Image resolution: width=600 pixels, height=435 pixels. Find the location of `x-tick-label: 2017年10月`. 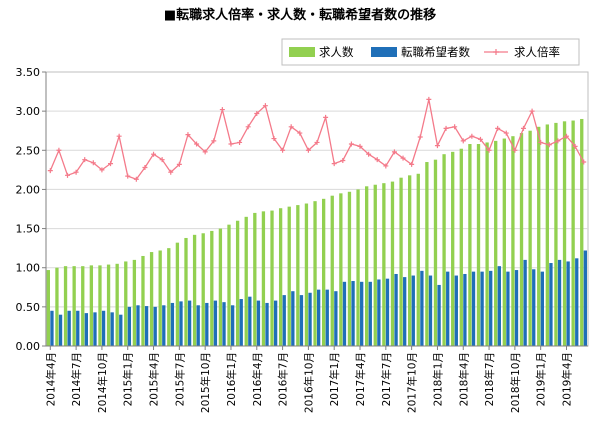

x-tick-label: 2017年10月 is located at coordinates (412, 382).